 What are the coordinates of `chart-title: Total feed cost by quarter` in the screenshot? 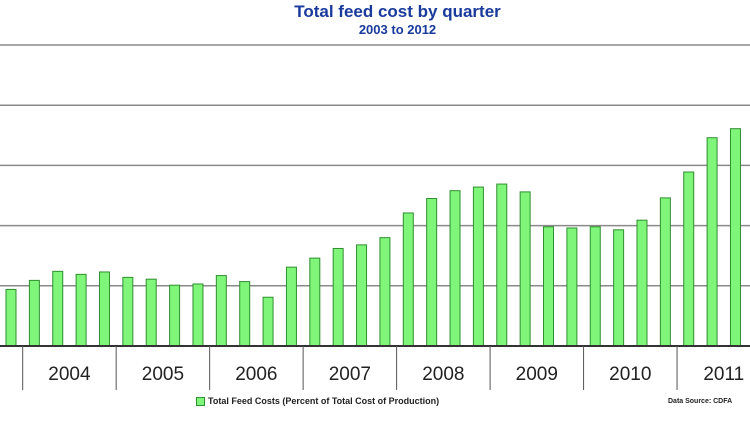 It's located at (397, 11).